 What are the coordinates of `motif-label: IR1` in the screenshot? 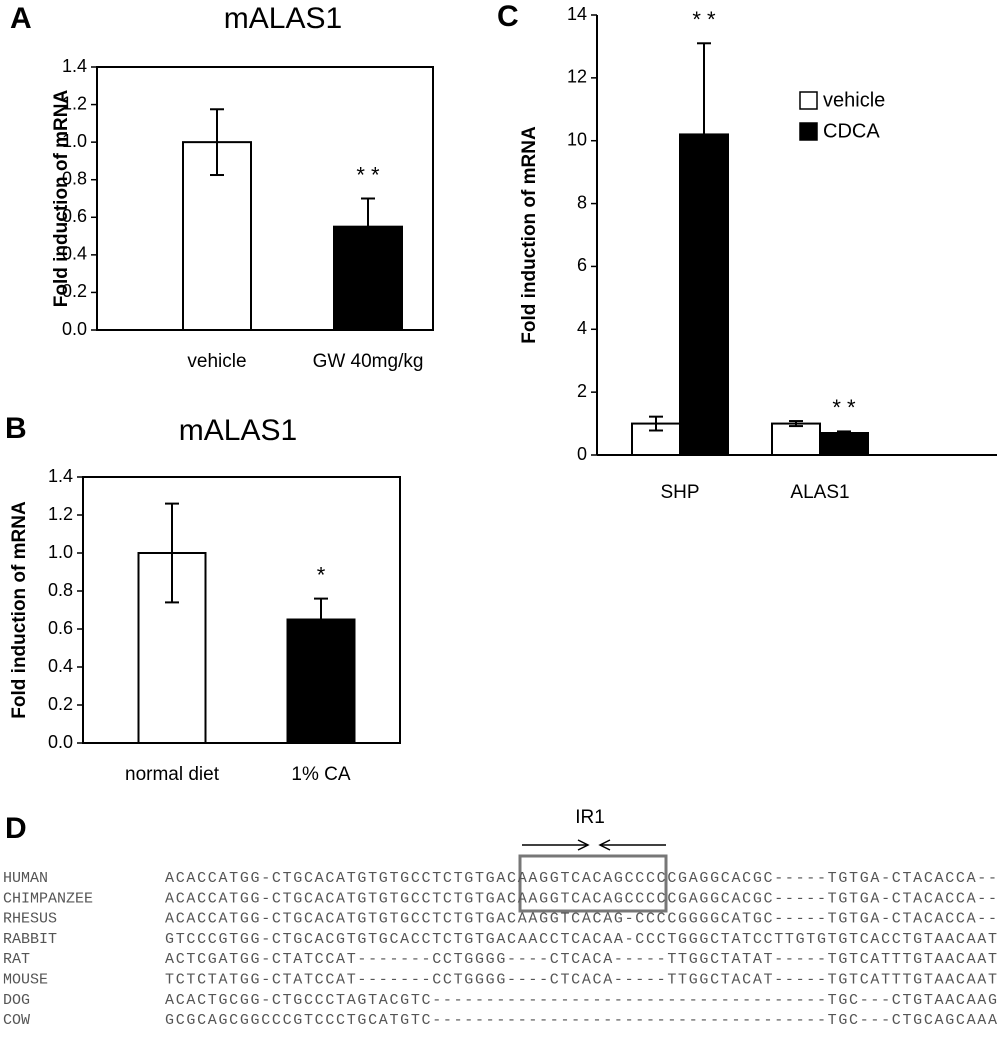 It's located at (590, 817).